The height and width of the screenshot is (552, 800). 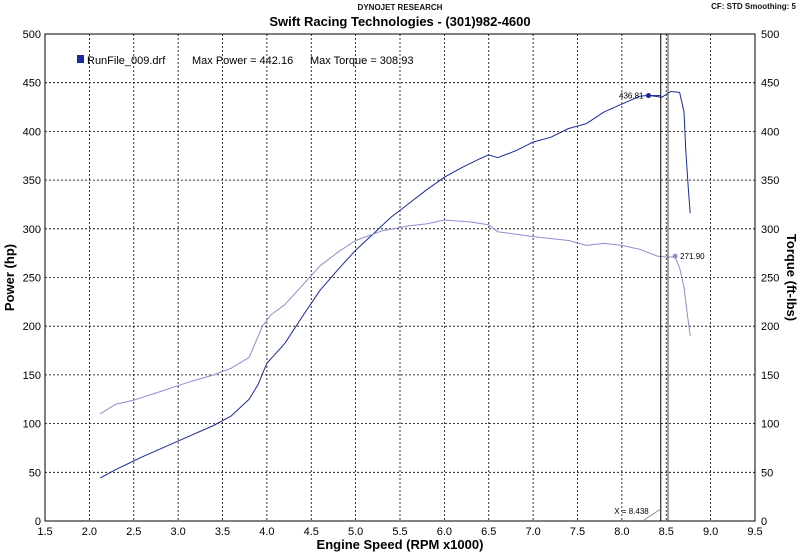 I want to click on legend-max-power: Max Power = 442.16, so click(x=242, y=61).